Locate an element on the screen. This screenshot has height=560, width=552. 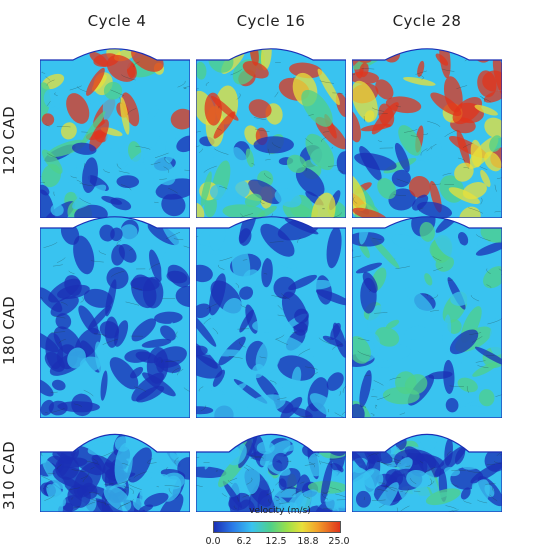
row-title-120-cad: 120 CAD is located at coordinates (9, 140).